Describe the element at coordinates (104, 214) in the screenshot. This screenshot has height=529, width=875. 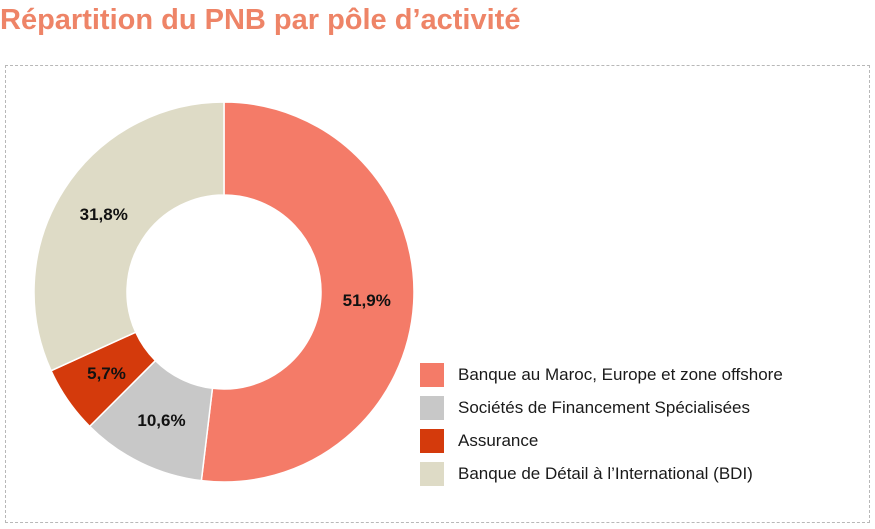
I see `slice-value-label: 31,8%` at that location.